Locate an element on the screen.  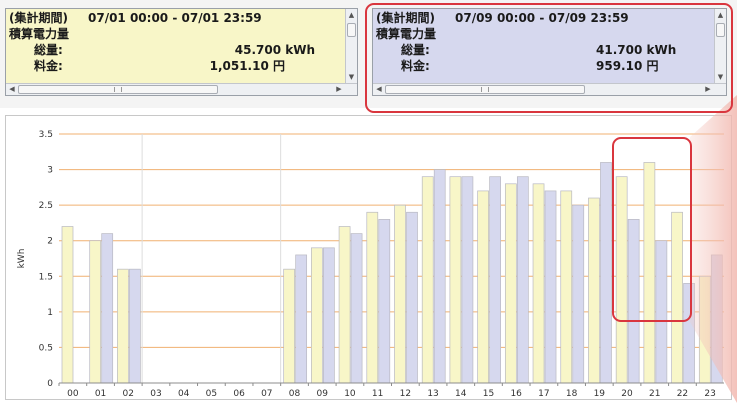
total-value: 41.700 kWh is located at coordinates (636, 50).